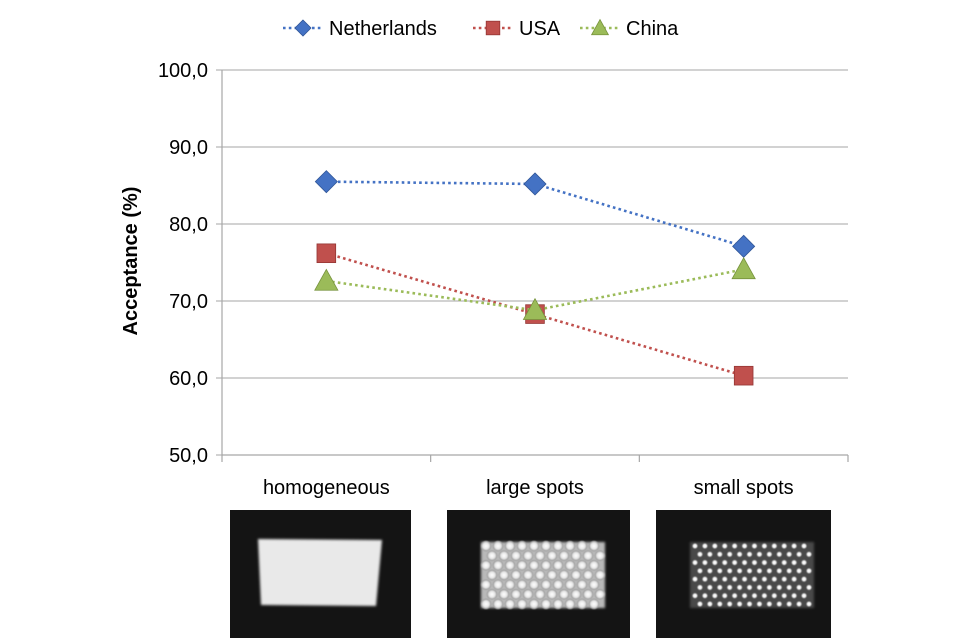 Image resolution: width=960 pixels, height=640 pixels. I want to click on legend-label: USA, so click(540, 29).